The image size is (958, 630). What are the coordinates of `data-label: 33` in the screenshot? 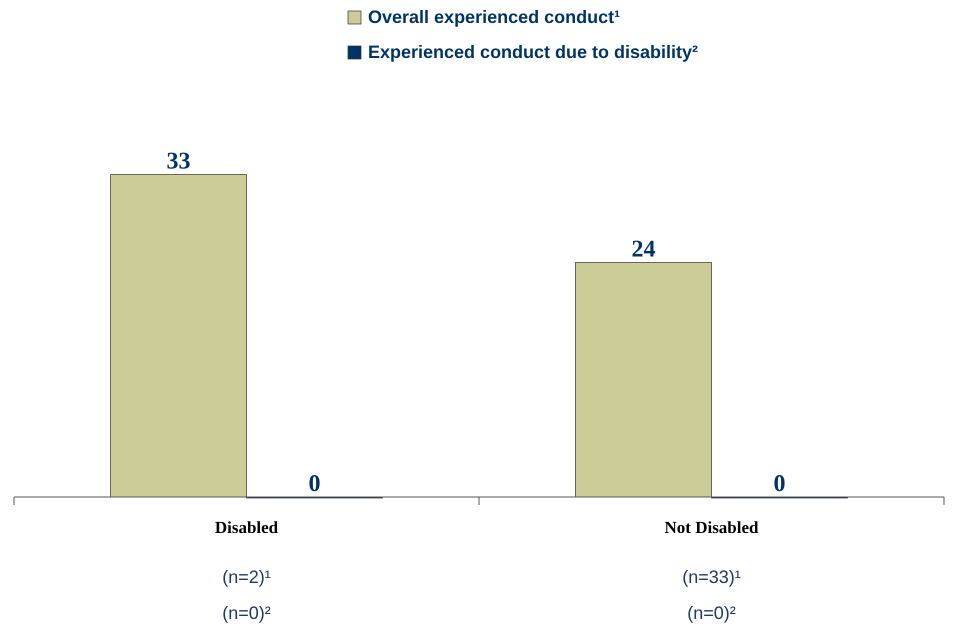 It's located at (178, 161).